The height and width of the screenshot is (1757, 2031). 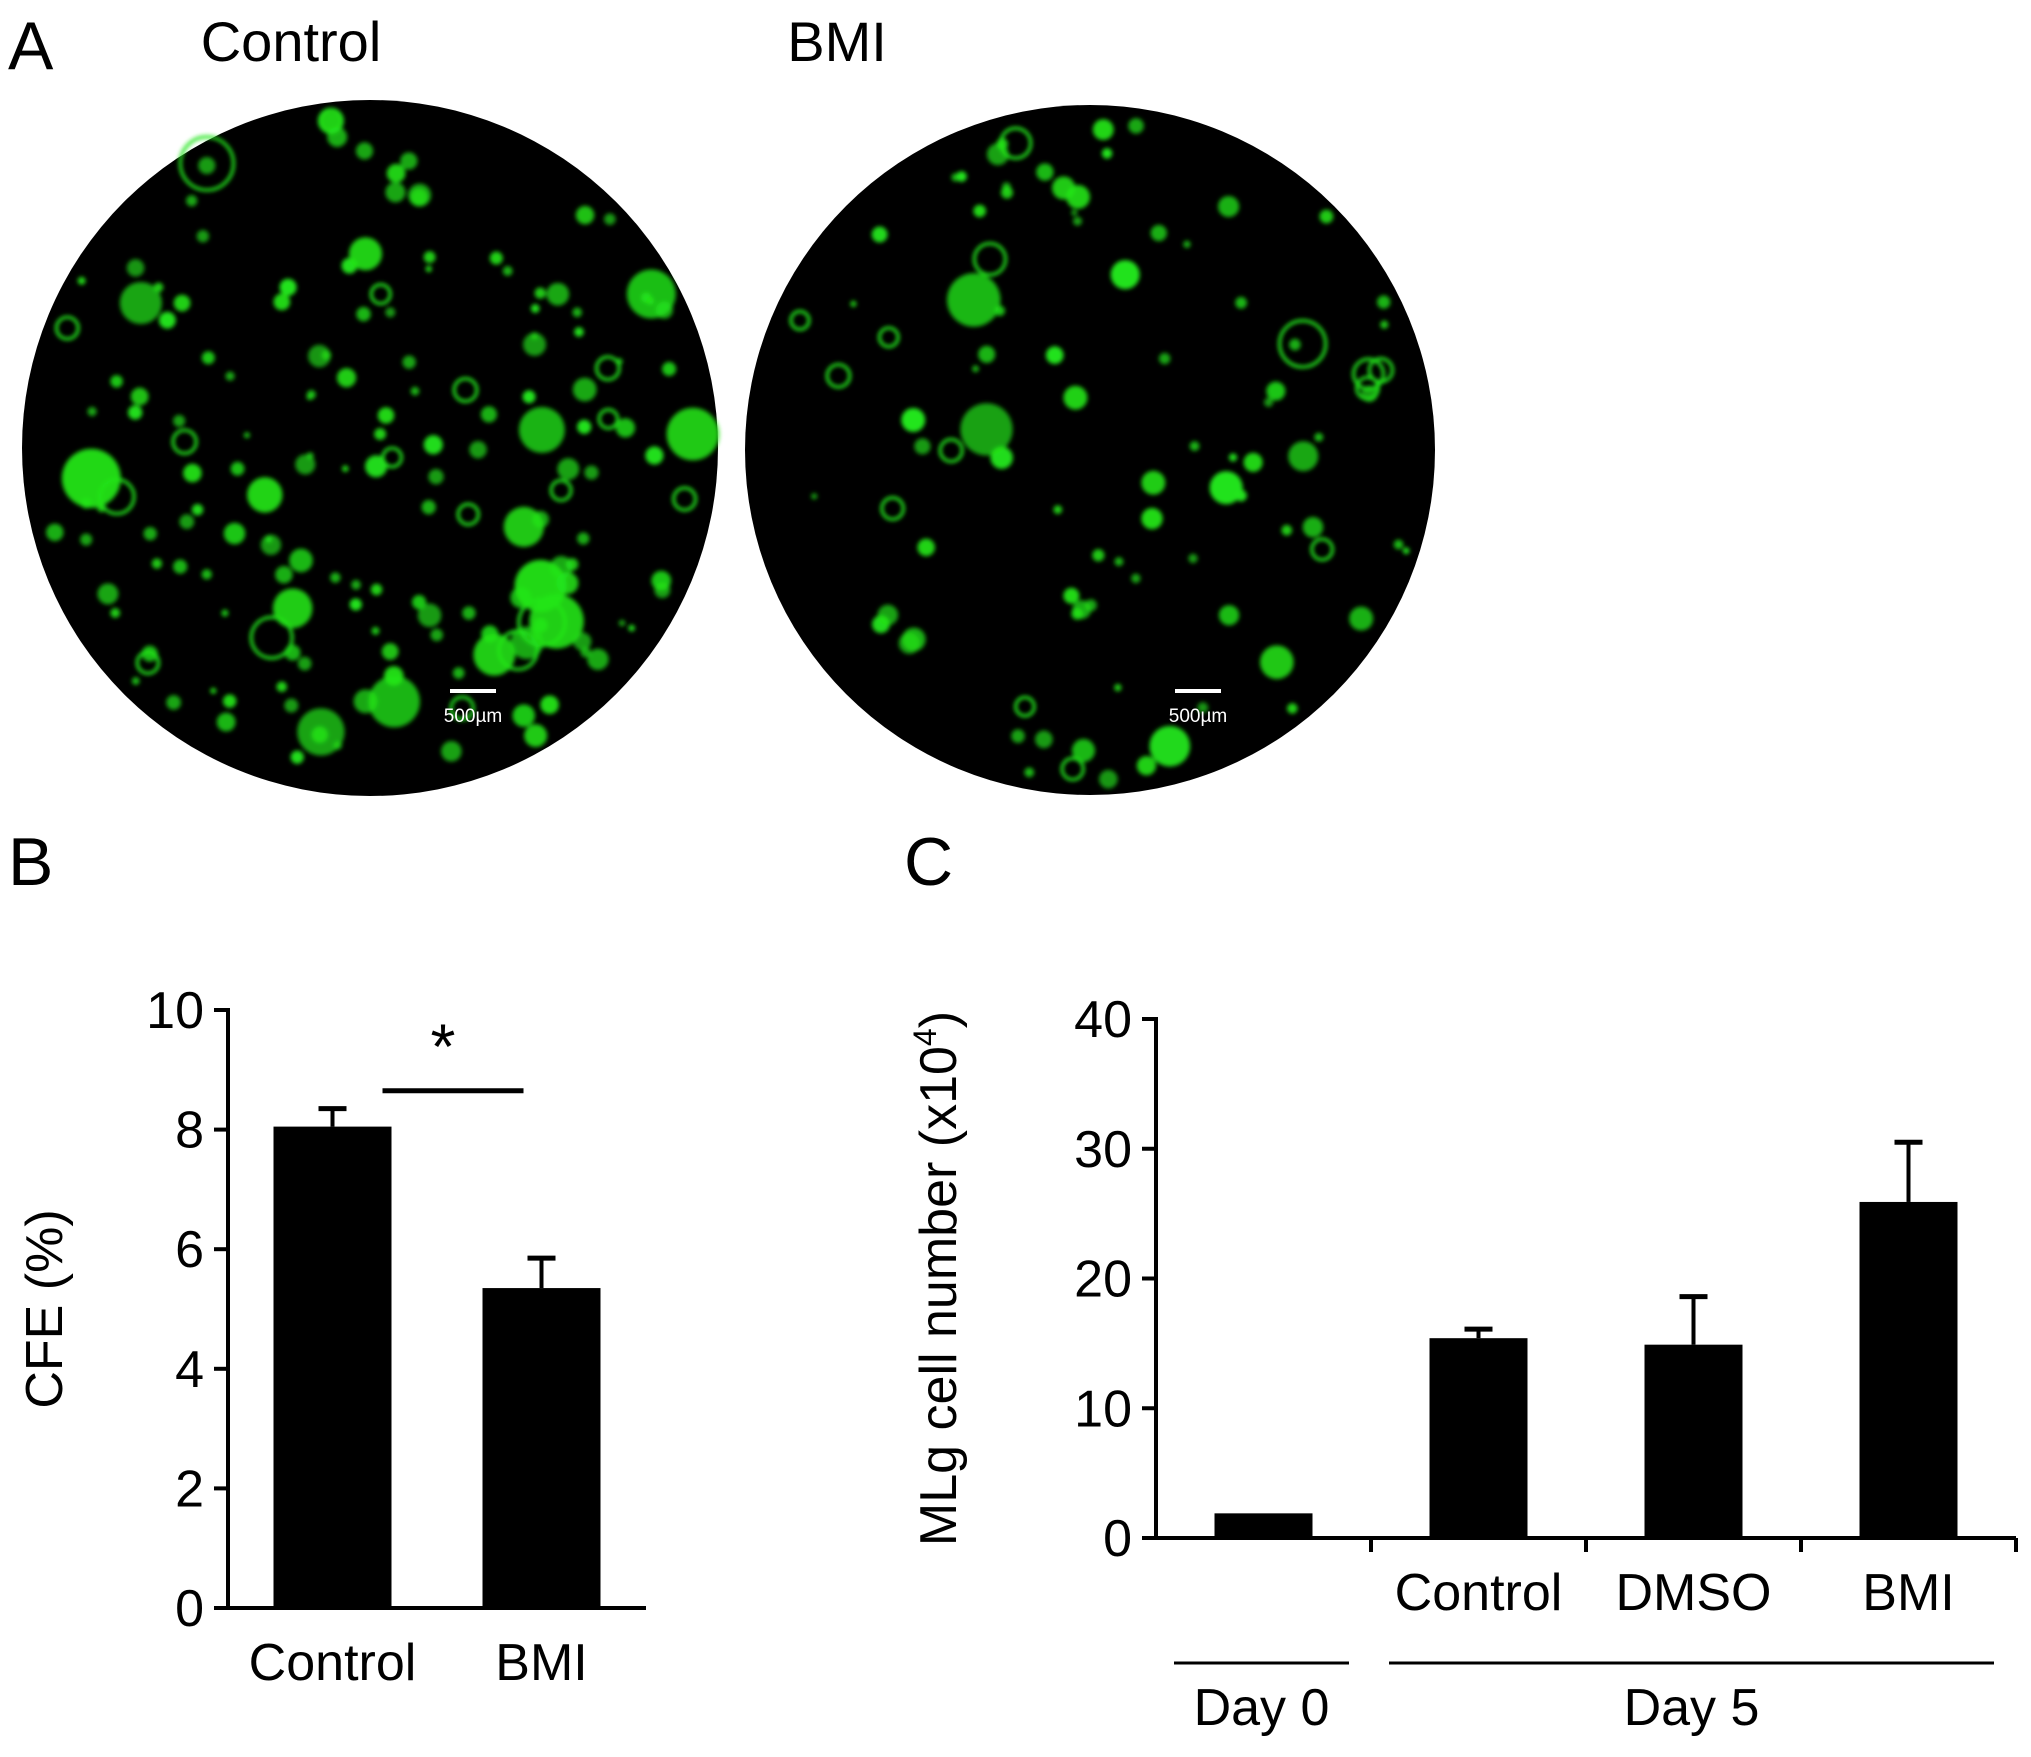 I want to click on panel-letter-c: C, so click(x=929, y=862).